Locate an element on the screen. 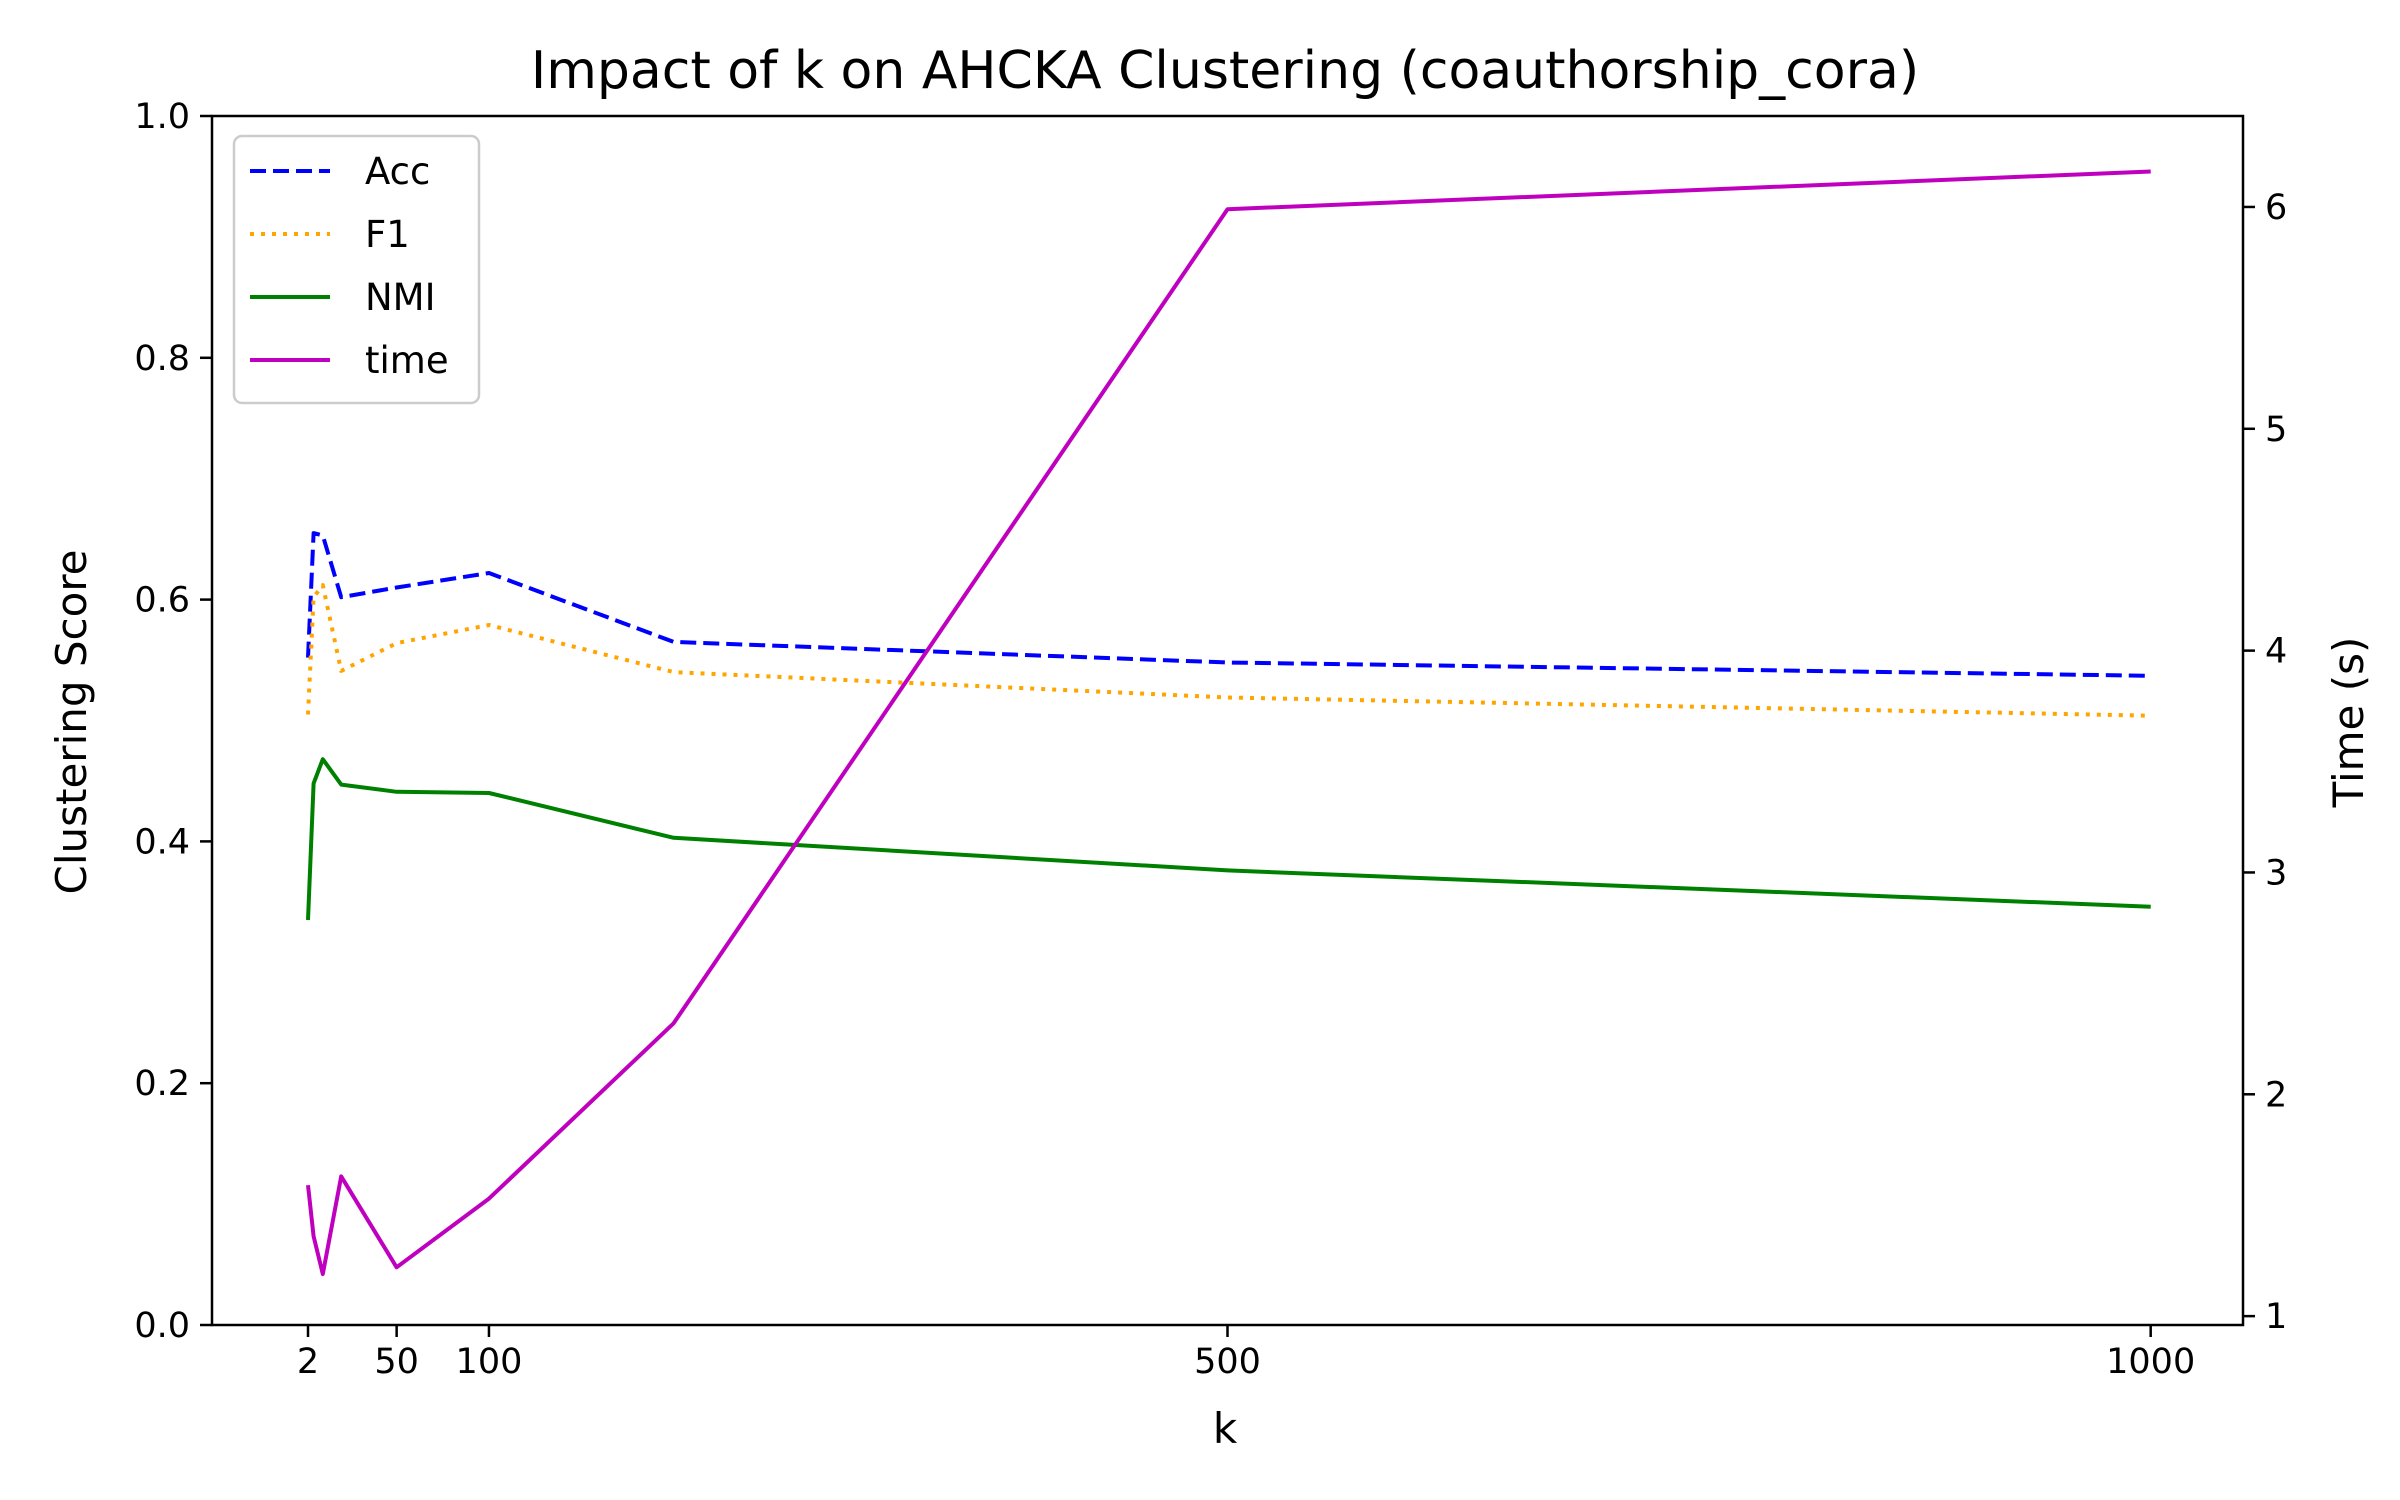 The width and height of the screenshot is (2400, 1500). y2-tick-label: 3 is located at coordinates (2276, 873).